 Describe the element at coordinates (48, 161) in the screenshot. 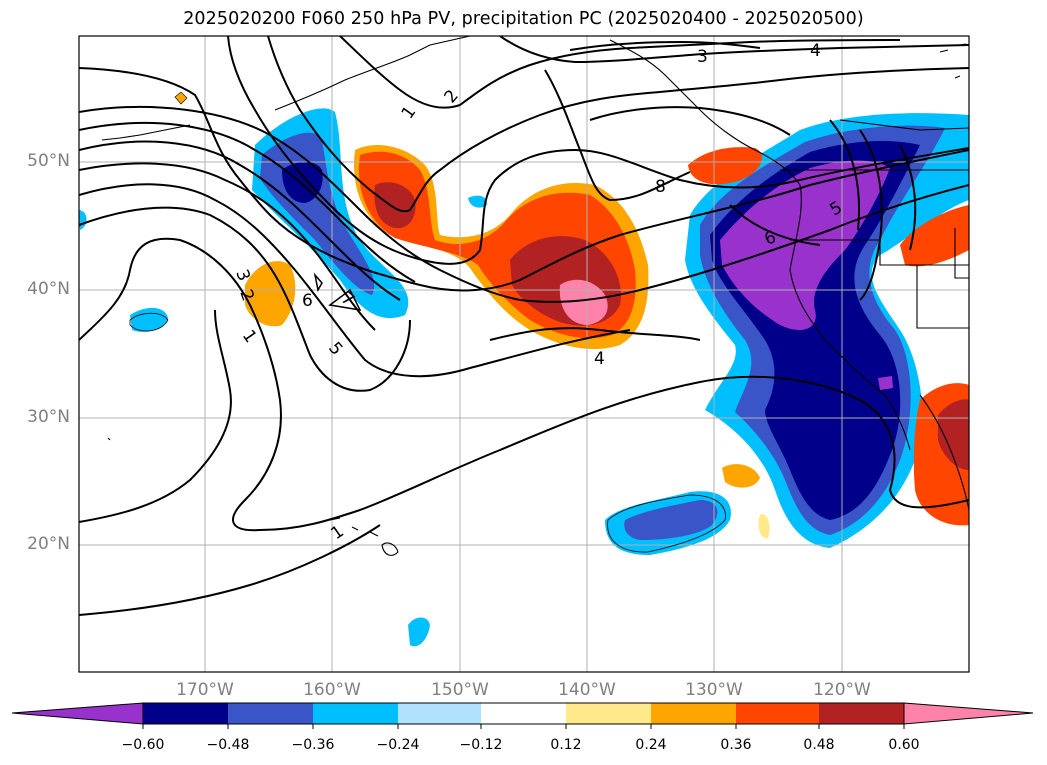

I see `lat-label-50n: 50°N` at that location.